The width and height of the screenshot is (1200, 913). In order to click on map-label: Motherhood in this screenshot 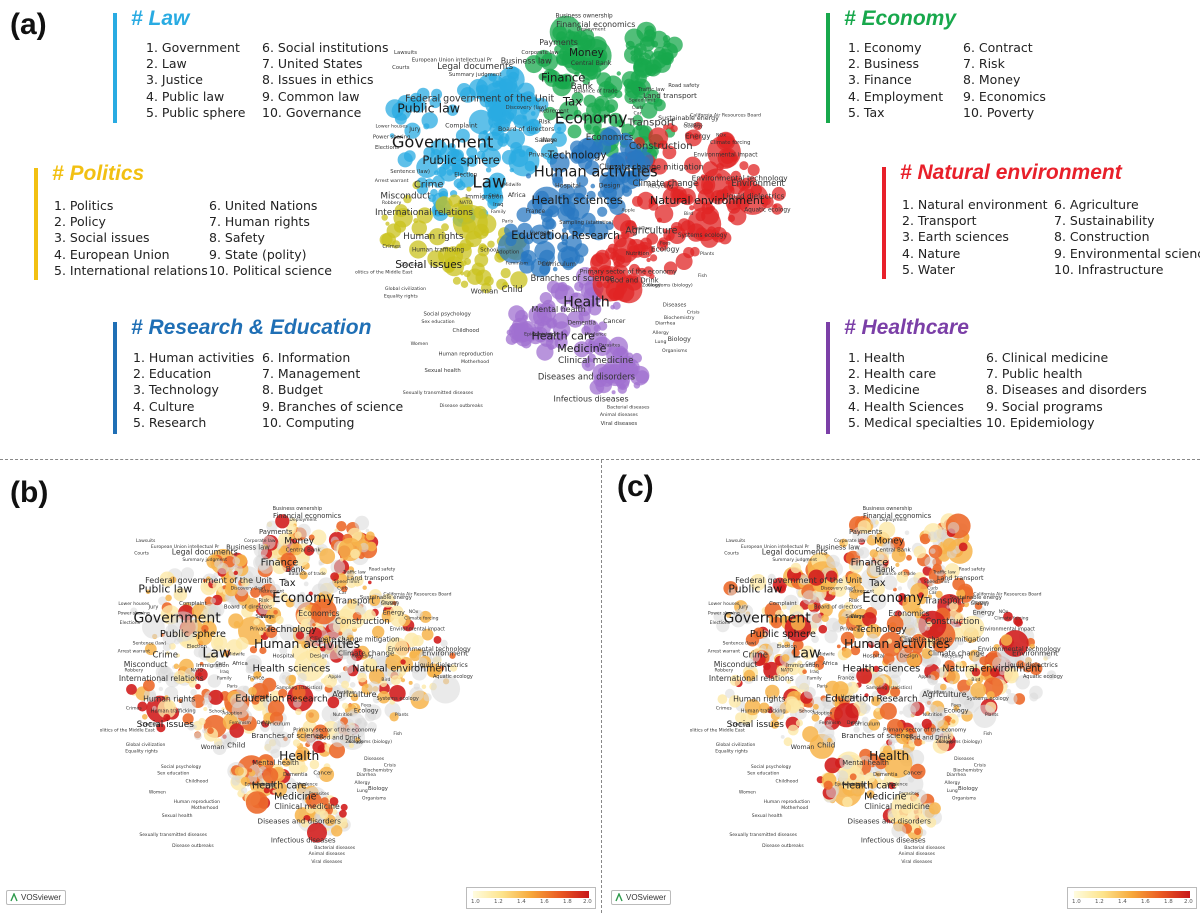, I will do `click(794, 808)`.